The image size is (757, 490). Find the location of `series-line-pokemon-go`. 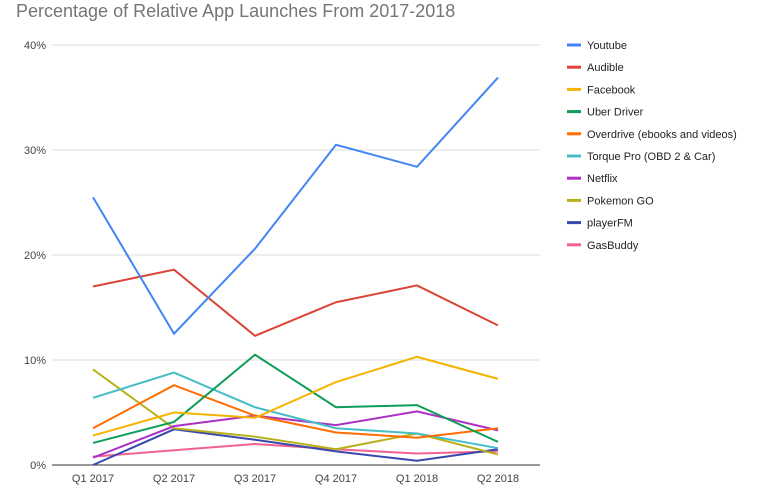

series-line-pokemon-go is located at coordinates (295, 412).